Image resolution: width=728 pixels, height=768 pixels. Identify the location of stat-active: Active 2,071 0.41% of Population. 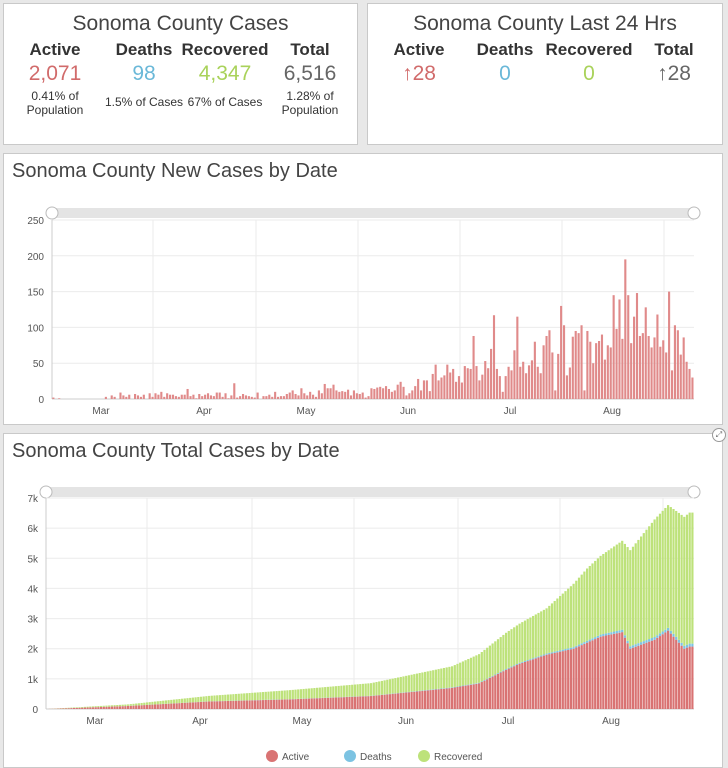
(55, 78).